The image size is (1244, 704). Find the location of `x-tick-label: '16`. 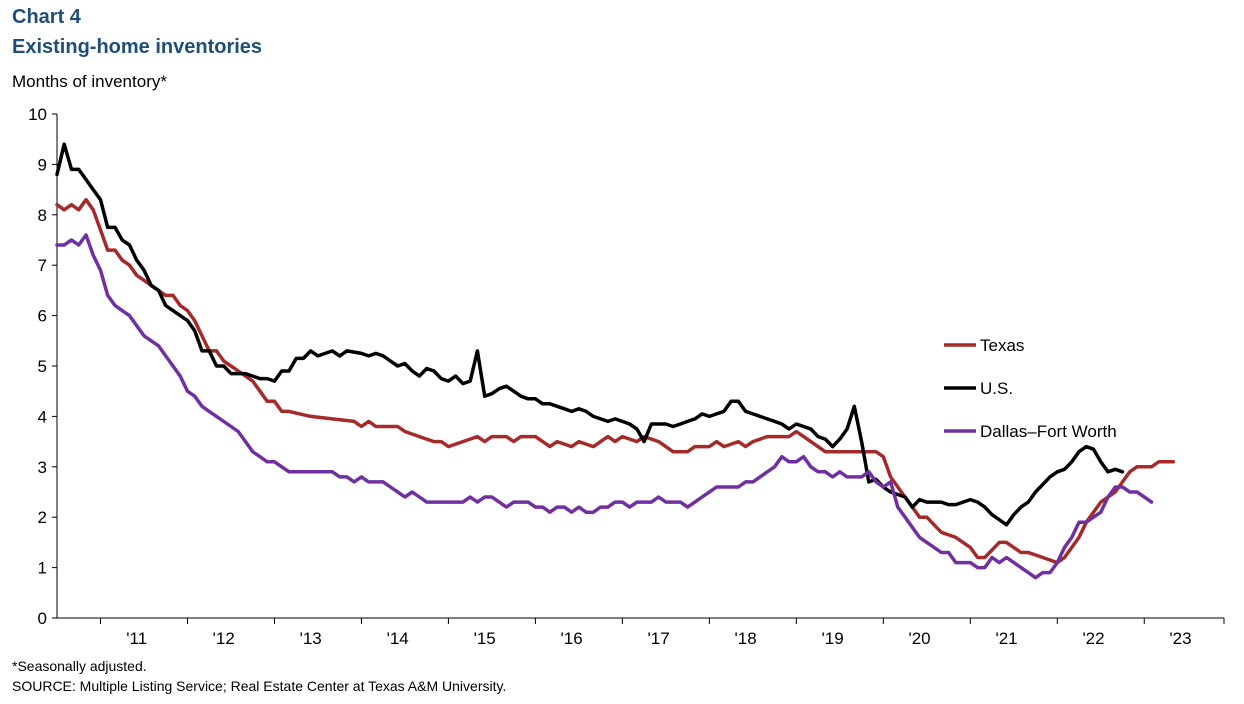

x-tick-label: '16 is located at coordinates (572, 638).